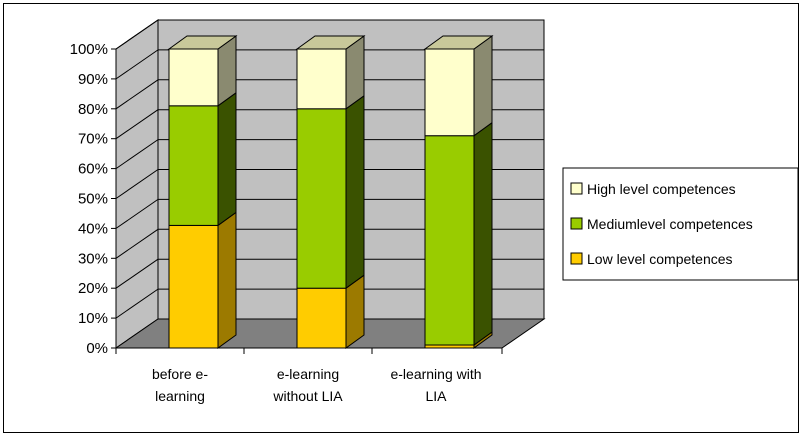  I want to click on category-label: learning, so click(180, 396).